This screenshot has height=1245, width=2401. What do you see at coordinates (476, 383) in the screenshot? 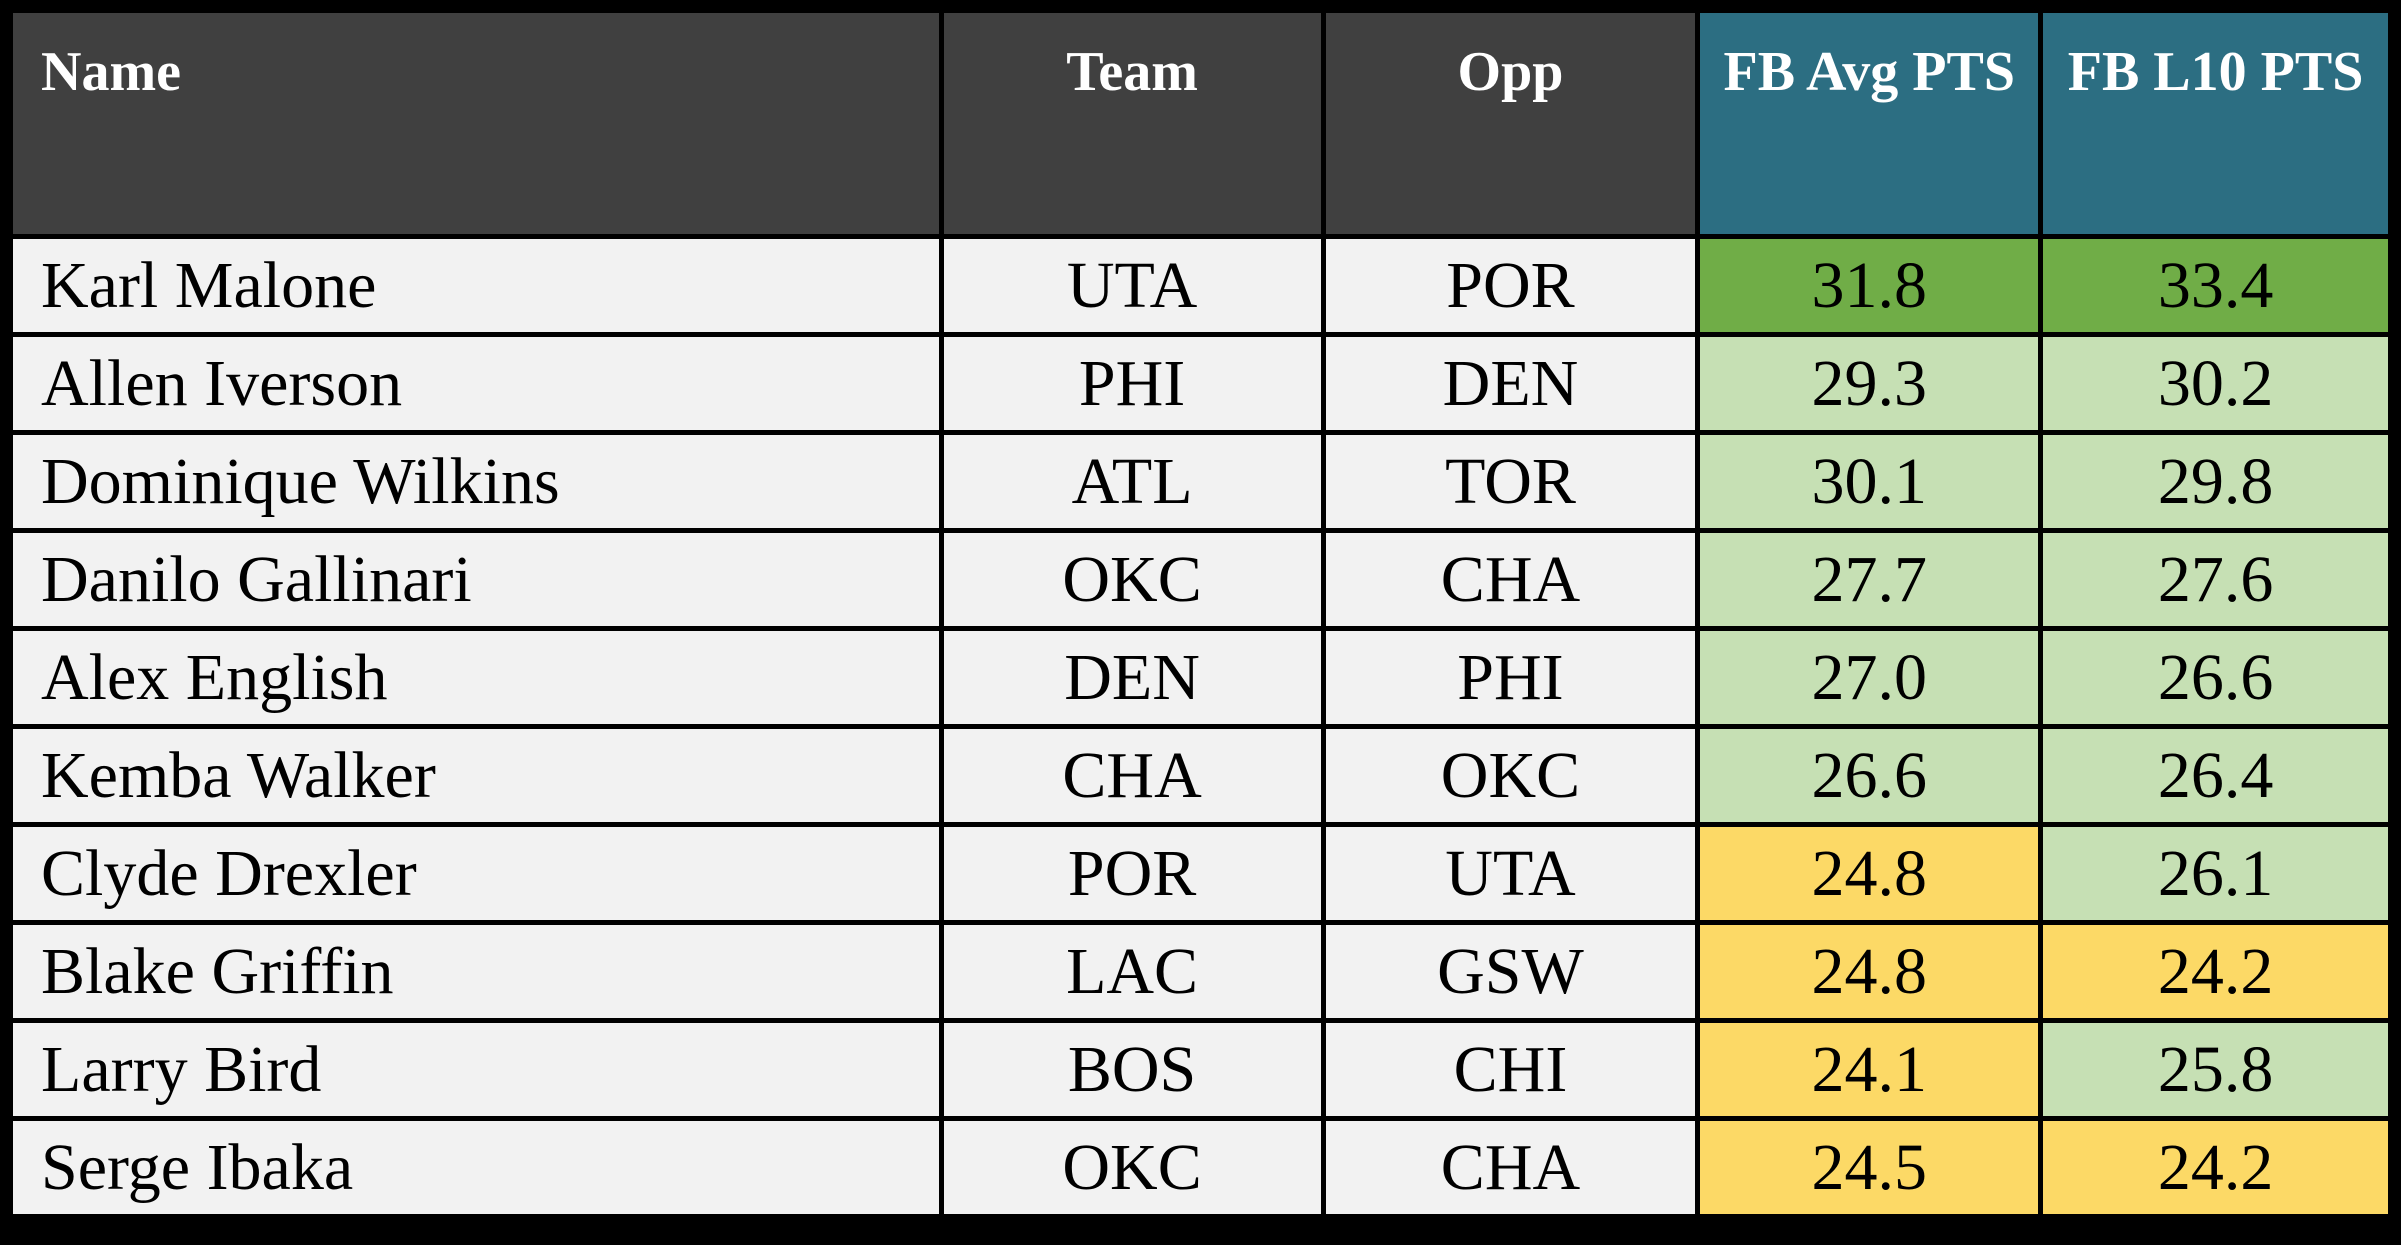
I see `player-name-cell: Allen Iverson` at bounding box center [476, 383].